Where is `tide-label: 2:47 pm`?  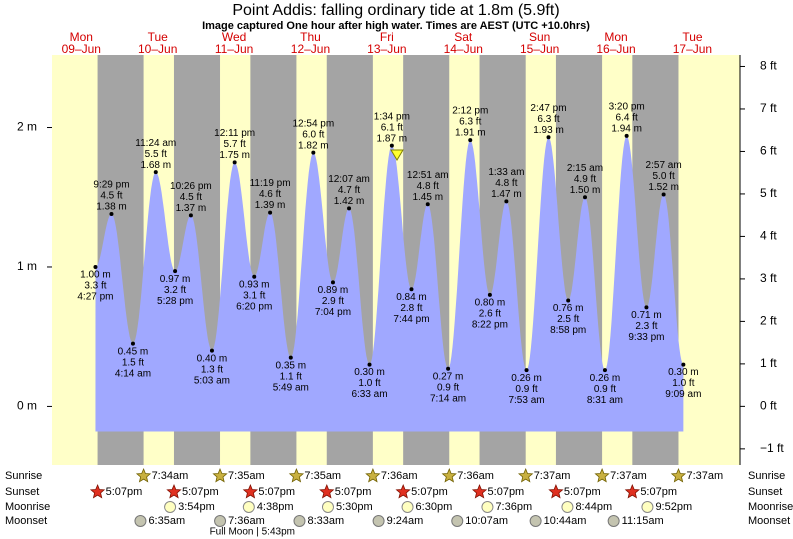 tide-label: 2:47 pm is located at coordinates (548, 108).